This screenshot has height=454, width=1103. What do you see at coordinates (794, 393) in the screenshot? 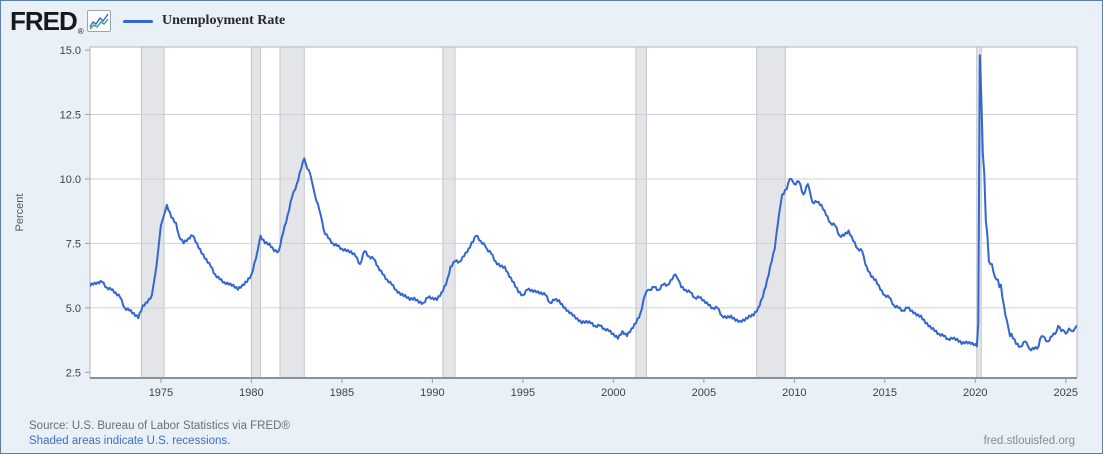
I see `x-tick-label: 2010` at bounding box center [794, 393].